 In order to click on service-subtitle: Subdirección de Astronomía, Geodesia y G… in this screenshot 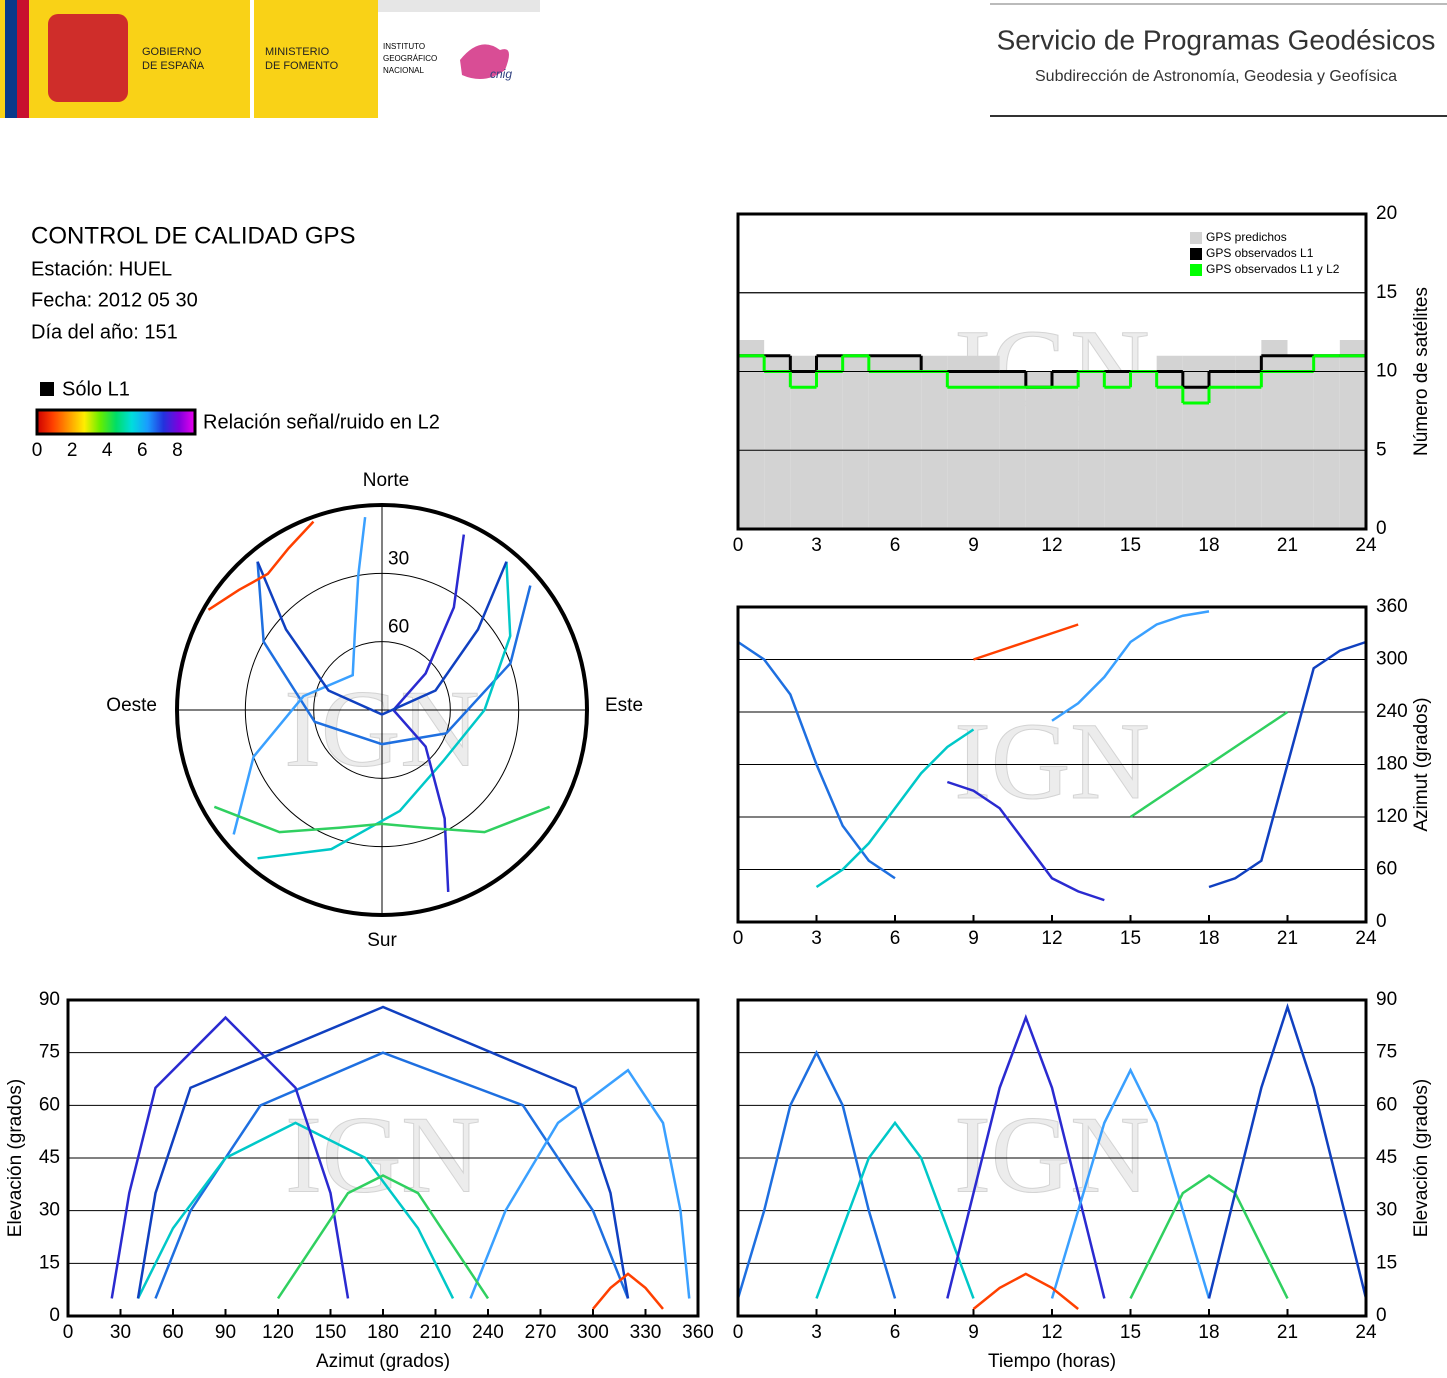, I will do `click(1216, 76)`.